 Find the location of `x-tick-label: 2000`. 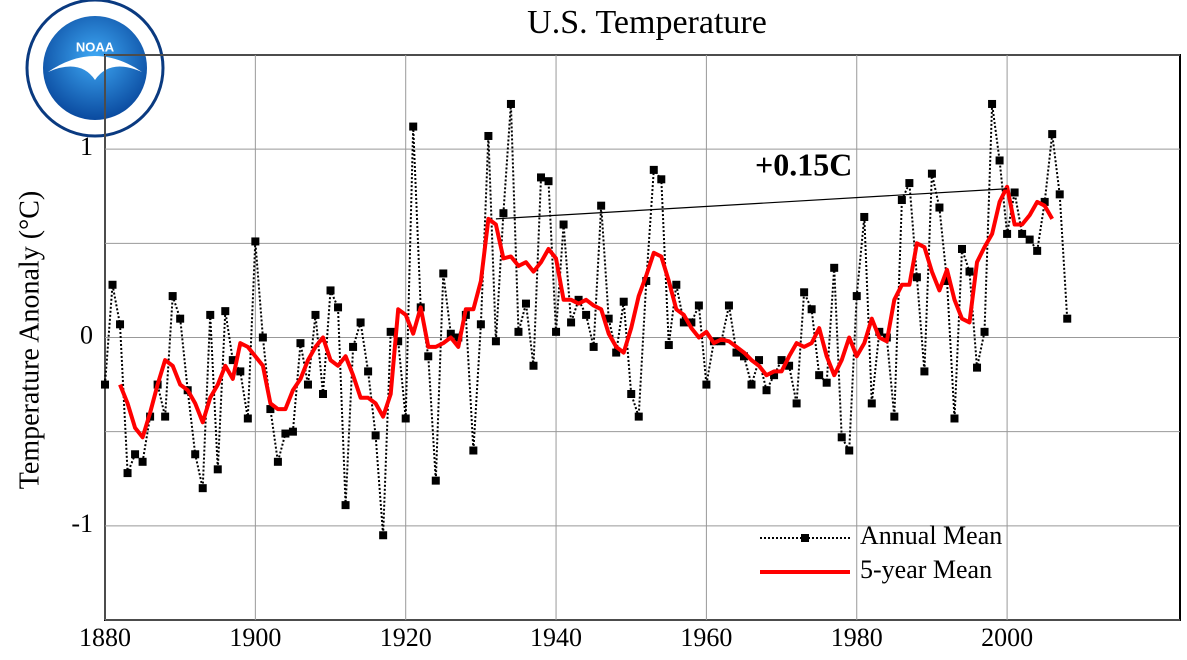

x-tick-label: 2000 is located at coordinates (1007, 637).